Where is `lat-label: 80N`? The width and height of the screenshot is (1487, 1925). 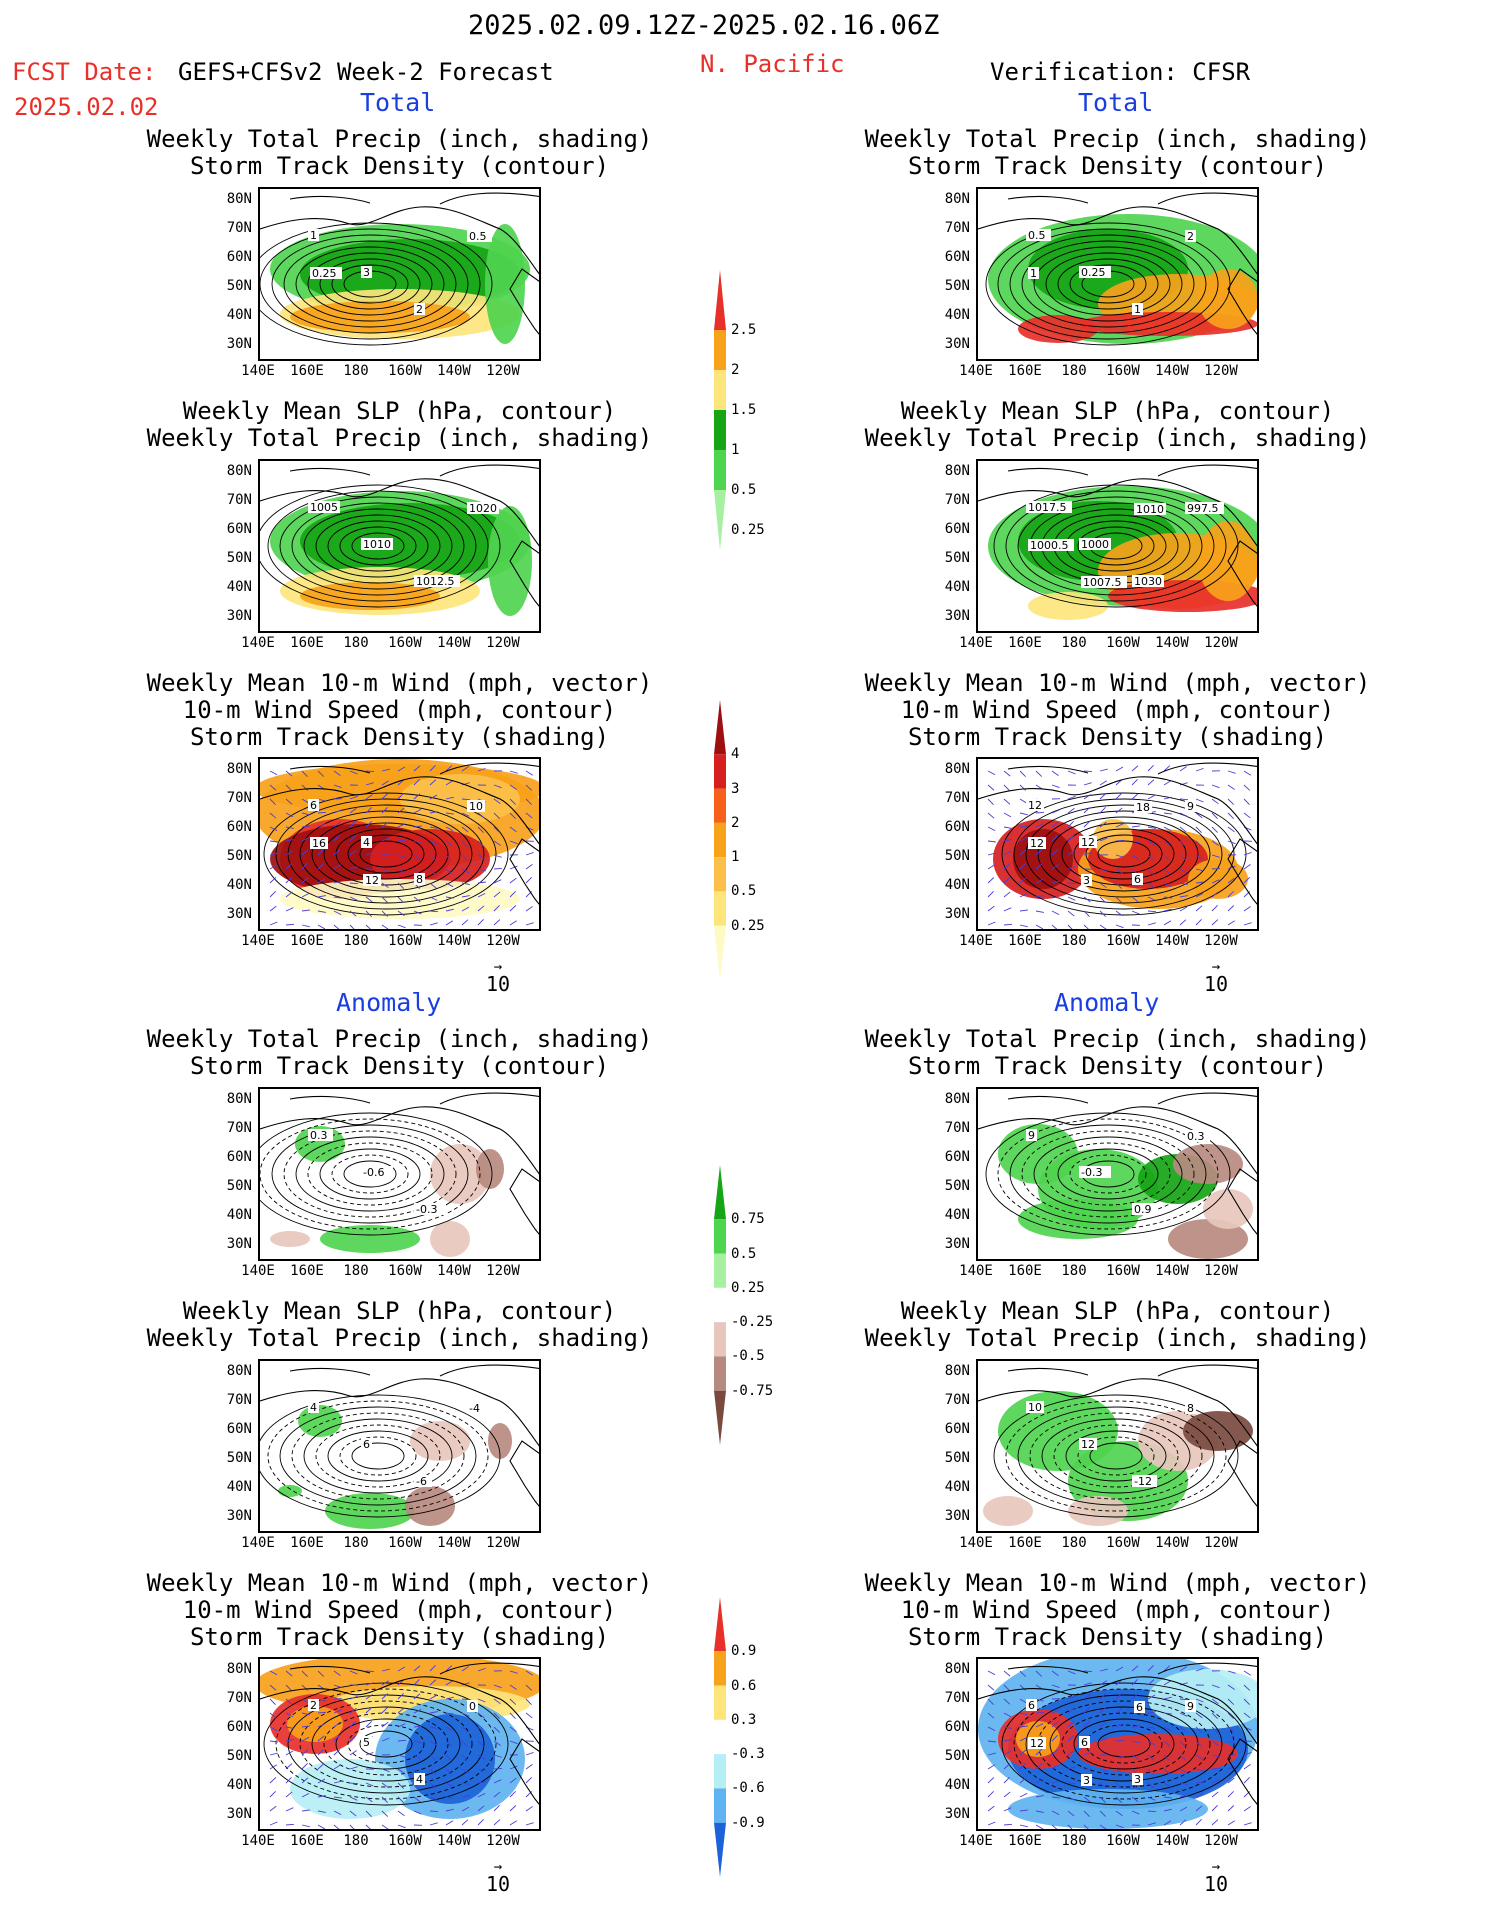 lat-label: 80N is located at coordinates (239, 471).